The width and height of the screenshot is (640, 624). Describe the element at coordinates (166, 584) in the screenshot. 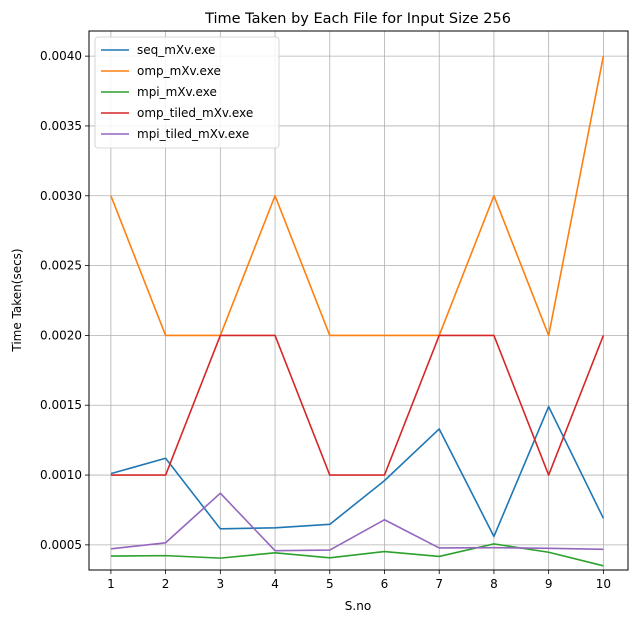

I see `x-tick-label: 2` at that location.